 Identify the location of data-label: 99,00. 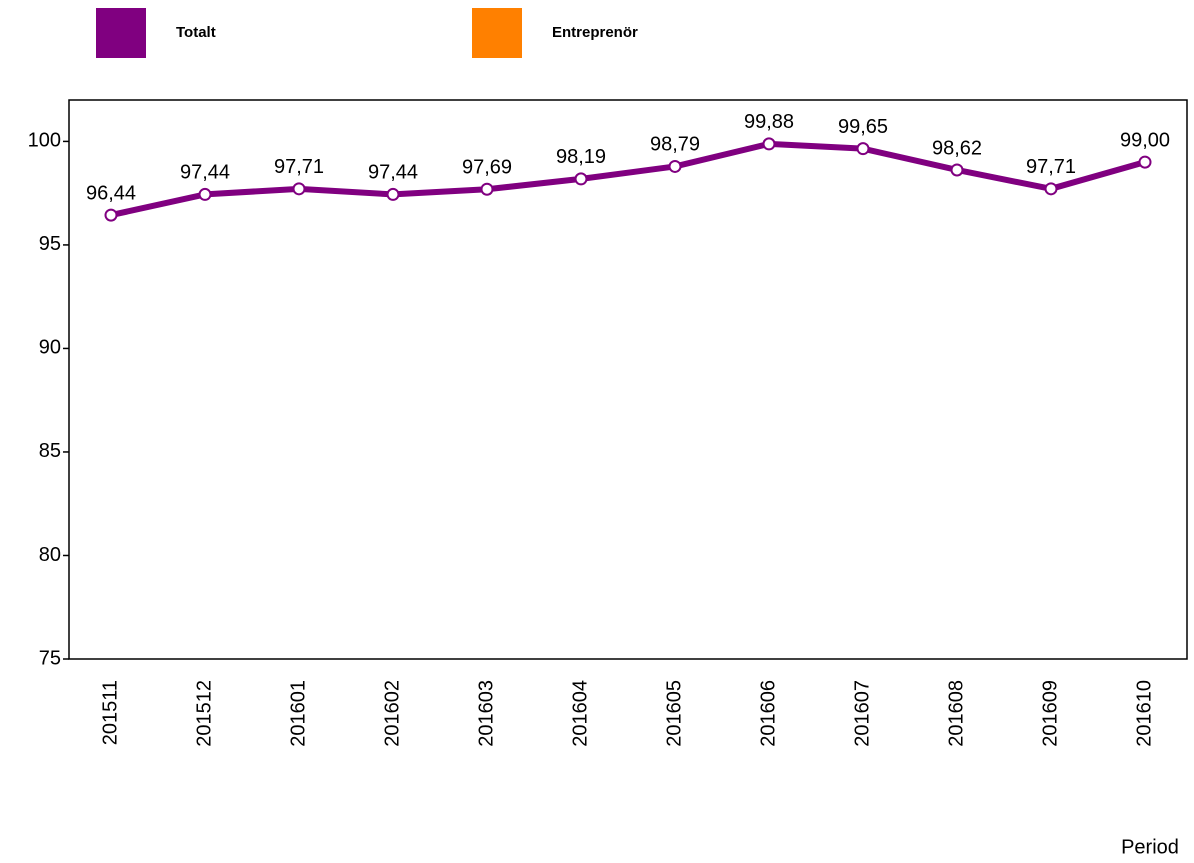
(1145, 140).